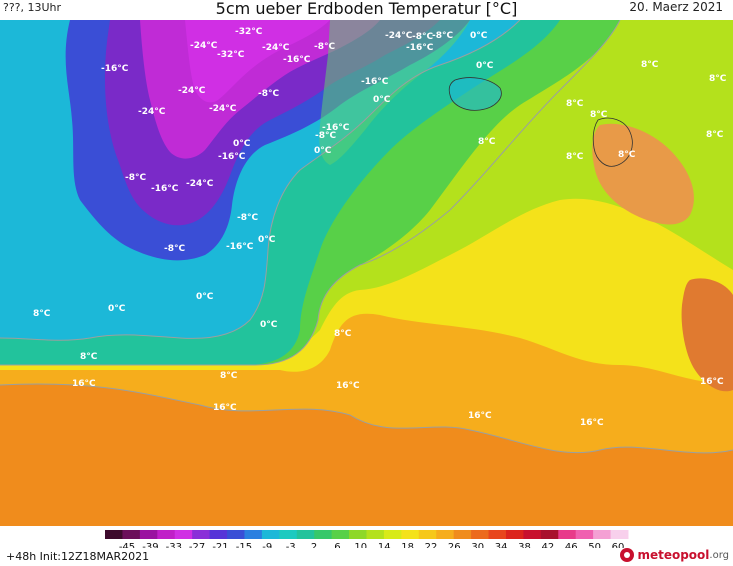  What do you see at coordinates (314, 545) in the screenshot?
I see `scale-tick-label: 2` at bounding box center [314, 545].